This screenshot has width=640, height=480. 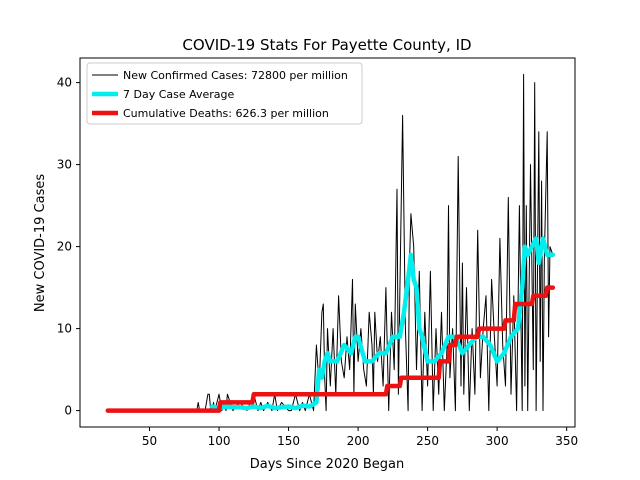 What do you see at coordinates (566, 441) in the screenshot?
I see `x-tick-label: 350` at bounding box center [566, 441].